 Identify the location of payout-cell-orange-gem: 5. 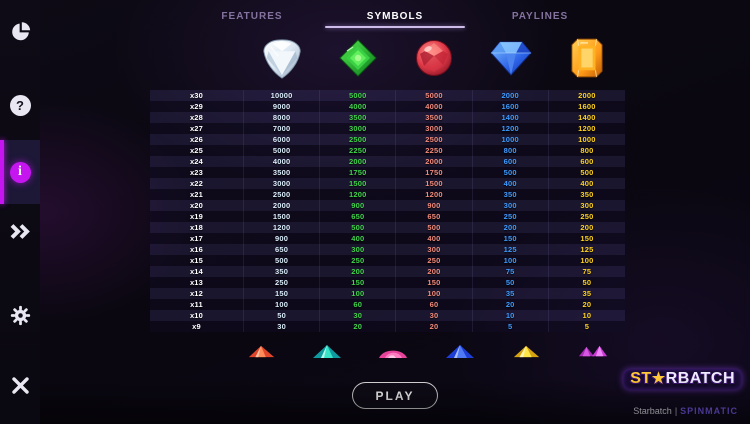
(587, 326).